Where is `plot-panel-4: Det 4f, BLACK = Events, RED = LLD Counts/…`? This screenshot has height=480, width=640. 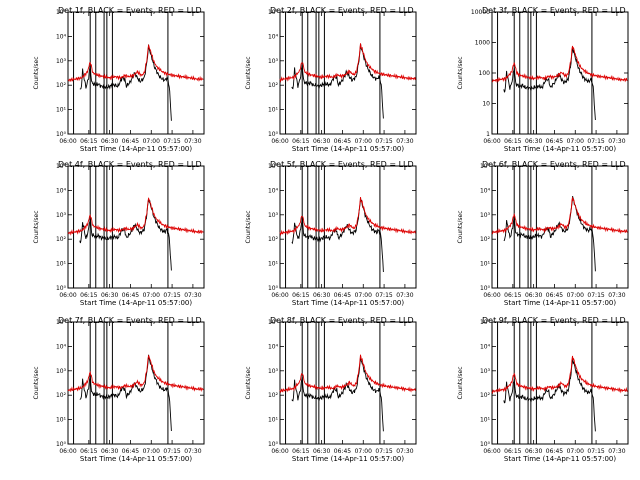
plot-panel-4: Det 4f, BLACK = Events, RED = LLD Counts/… is located at coordinates (119, 233).